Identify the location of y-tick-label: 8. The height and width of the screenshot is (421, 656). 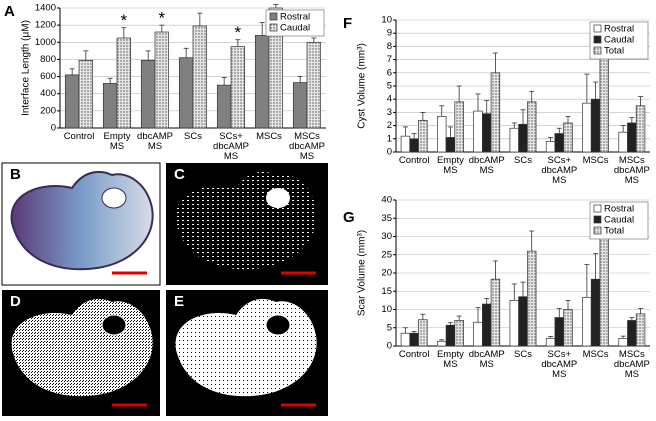
(389, 46).